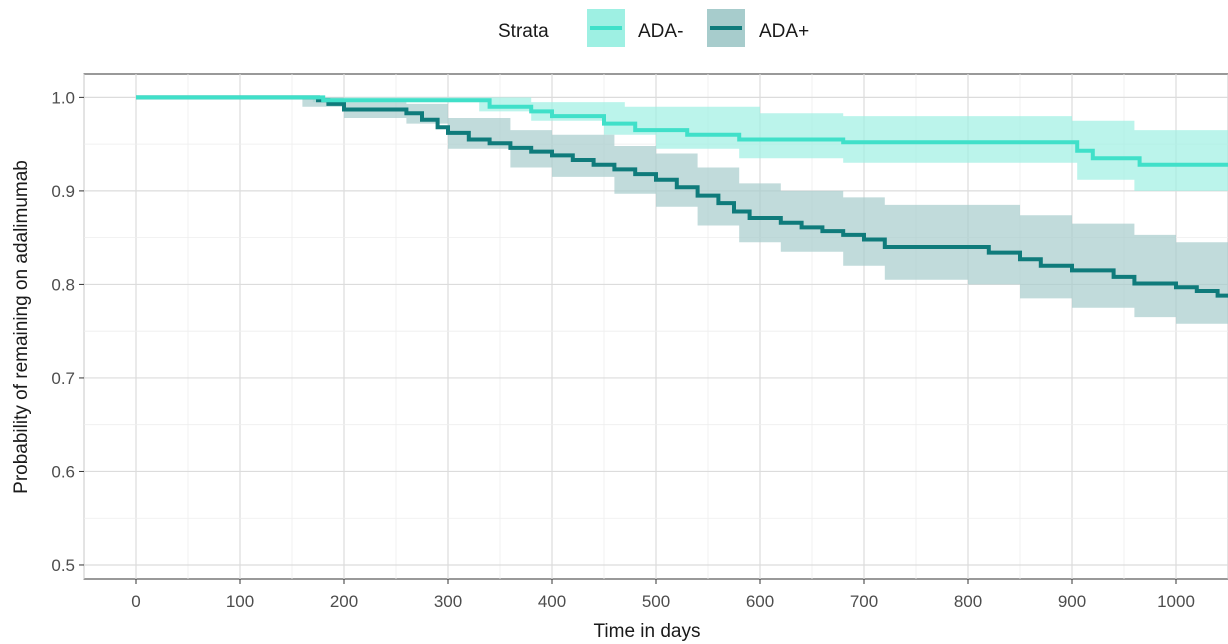  Describe the element at coordinates (63, 284) in the screenshot. I see `y-tick-label: 0.8` at that location.